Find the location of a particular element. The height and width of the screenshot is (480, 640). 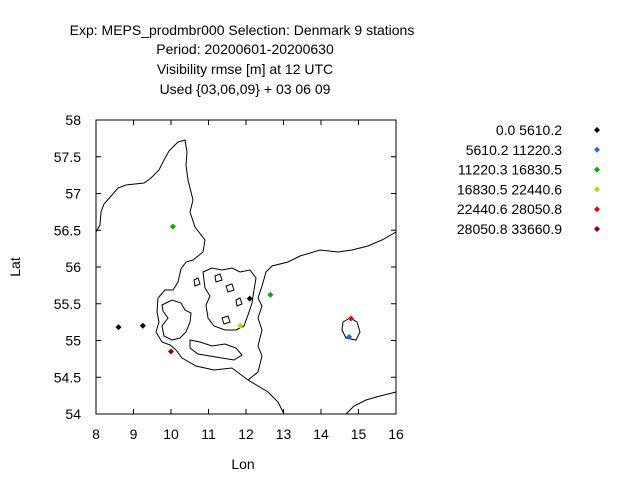

chart-title-line2: Period: 20200601-20200630 is located at coordinates (245, 49).